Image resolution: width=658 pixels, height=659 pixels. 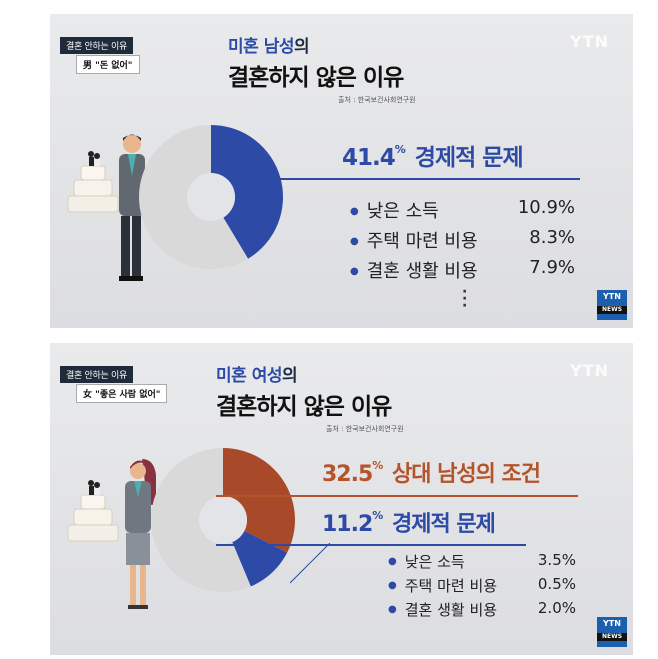 I want to click on headline-value: 32.5, so click(x=347, y=474).